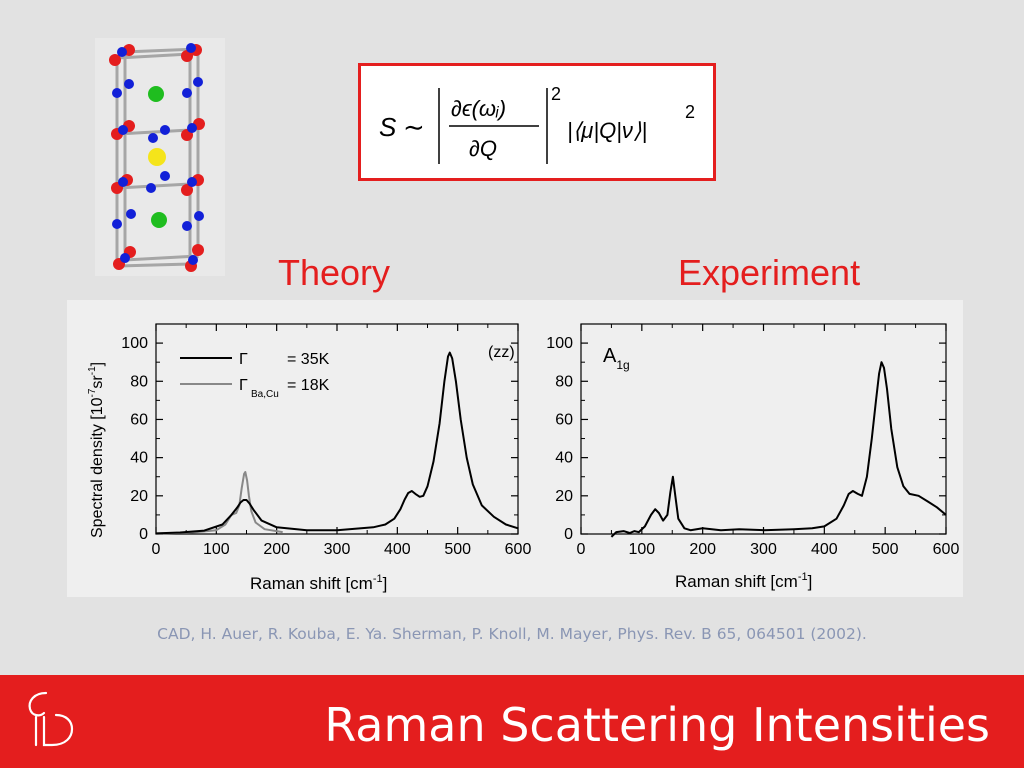  What do you see at coordinates (769, 272) in the screenshot?
I see `experiment-heading: Experiment` at bounding box center [769, 272].